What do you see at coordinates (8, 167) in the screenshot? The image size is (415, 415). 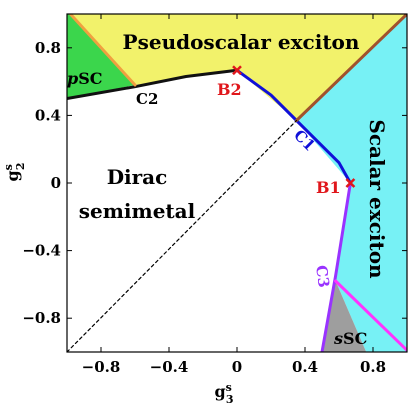 I see `y-axis-label-sup: s` at bounding box center [8, 167].